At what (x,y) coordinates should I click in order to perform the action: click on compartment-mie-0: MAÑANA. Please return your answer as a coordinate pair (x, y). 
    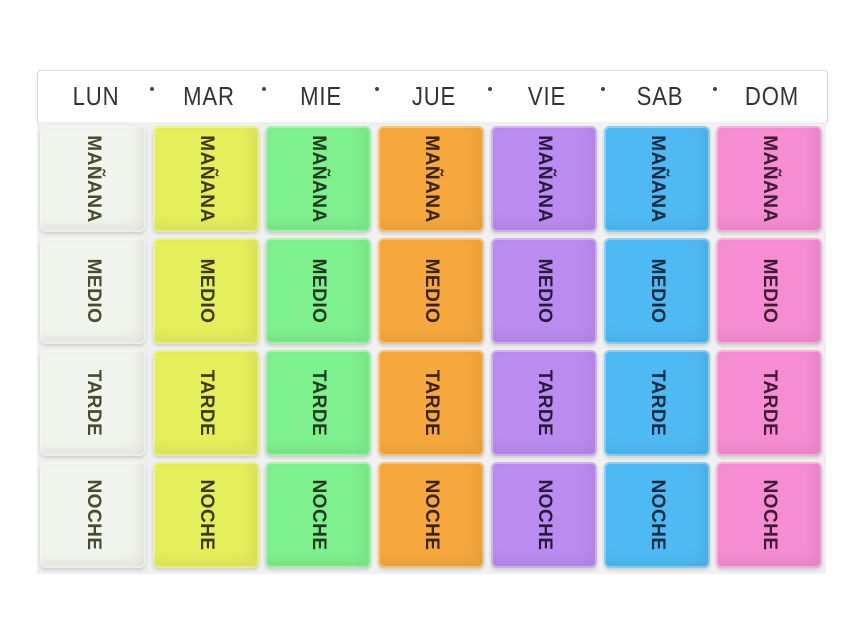
    Looking at the image, I should click on (318, 179).